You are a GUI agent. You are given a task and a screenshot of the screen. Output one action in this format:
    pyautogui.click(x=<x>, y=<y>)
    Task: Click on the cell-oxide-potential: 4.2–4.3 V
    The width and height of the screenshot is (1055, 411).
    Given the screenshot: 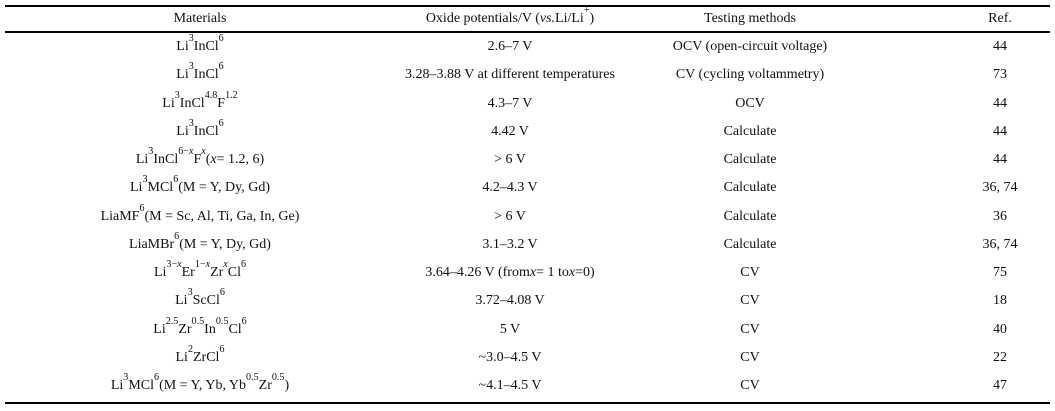 What is the action you would take?
    pyautogui.click(x=510, y=188)
    